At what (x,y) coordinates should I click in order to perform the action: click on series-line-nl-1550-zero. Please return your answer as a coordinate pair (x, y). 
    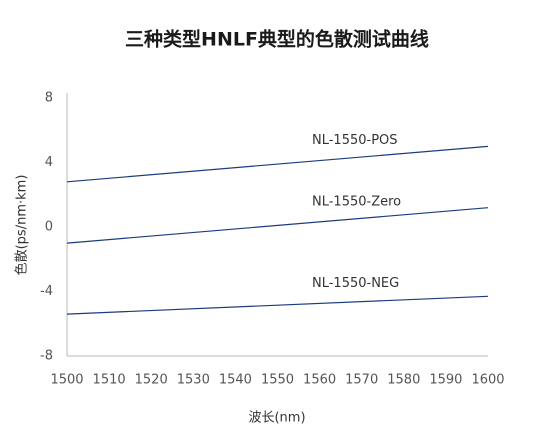
    Looking at the image, I should click on (277, 225).